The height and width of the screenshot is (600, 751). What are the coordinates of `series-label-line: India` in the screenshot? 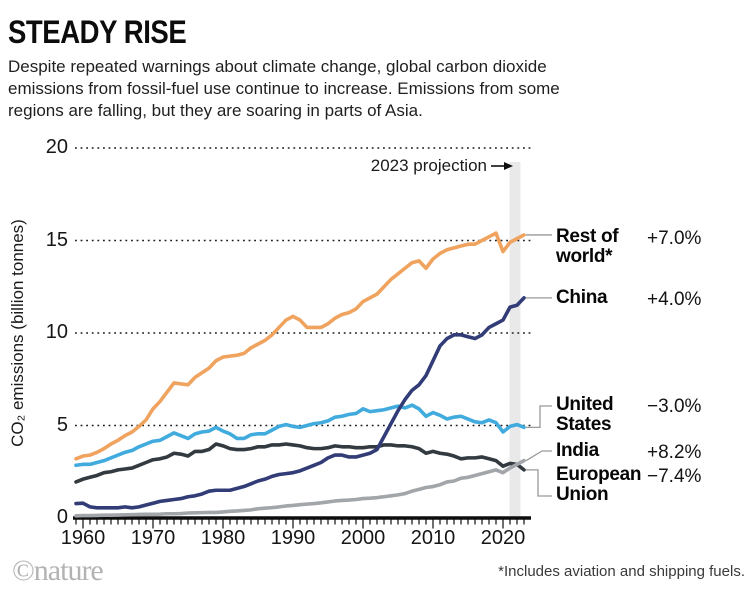 It's located at (577, 450).